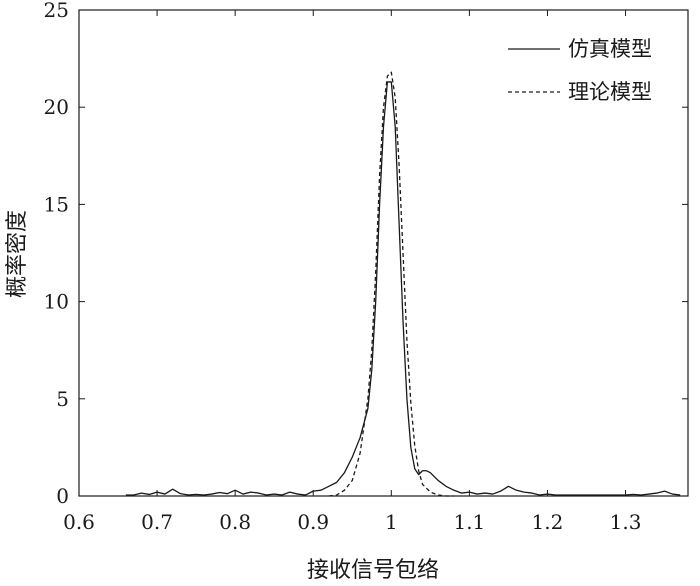  I want to click on y-tick-label: 15, so click(56, 204).